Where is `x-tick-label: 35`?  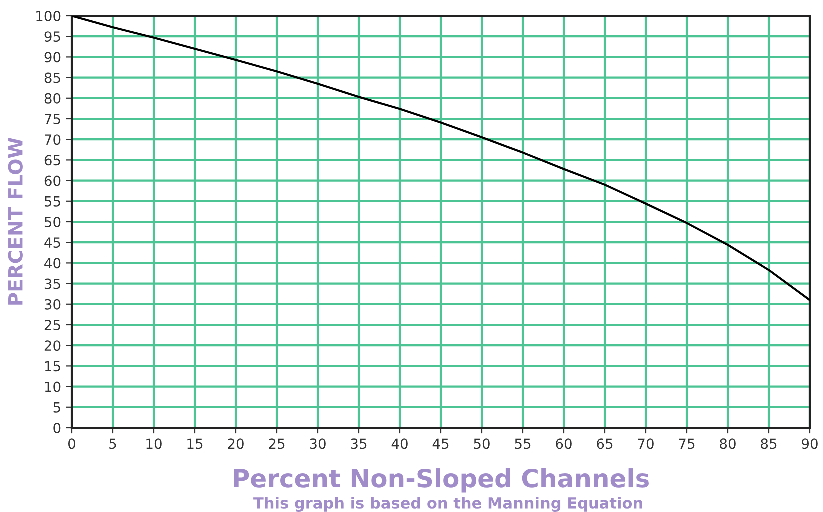 x-tick-label: 35 is located at coordinates (359, 444).